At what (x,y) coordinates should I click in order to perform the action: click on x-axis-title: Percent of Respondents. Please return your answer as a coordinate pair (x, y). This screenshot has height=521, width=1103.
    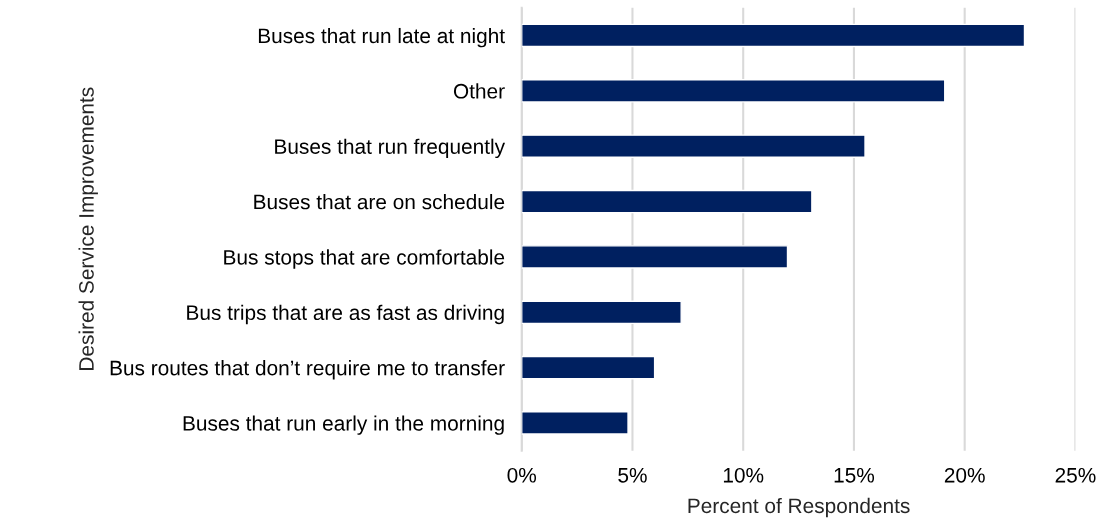
    Looking at the image, I should click on (799, 507).